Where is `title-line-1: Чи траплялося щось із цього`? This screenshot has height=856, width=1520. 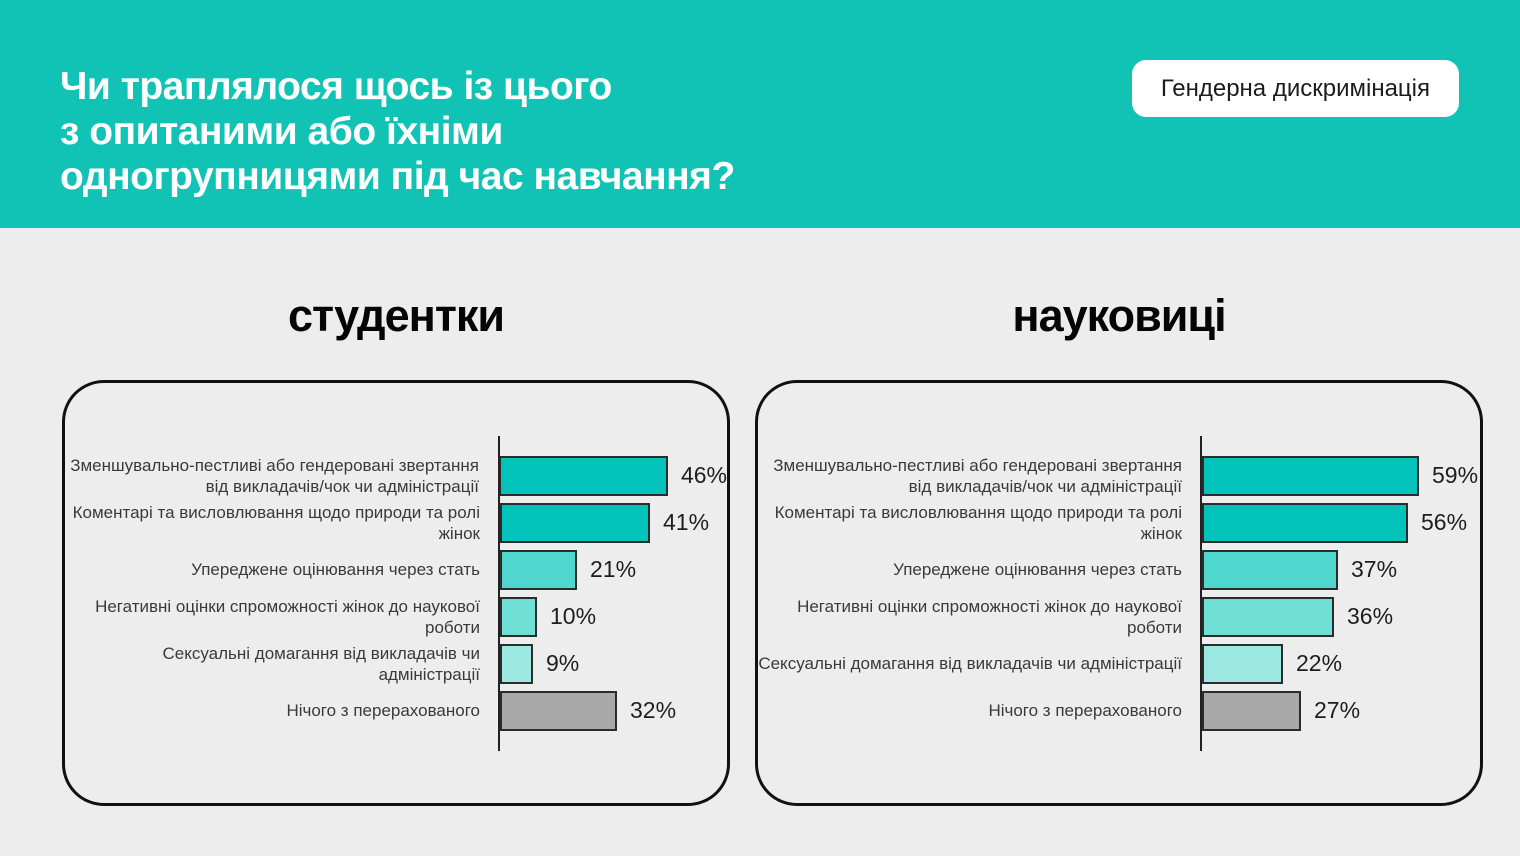 title-line-1: Чи траплялося щось із цього is located at coordinates (336, 86).